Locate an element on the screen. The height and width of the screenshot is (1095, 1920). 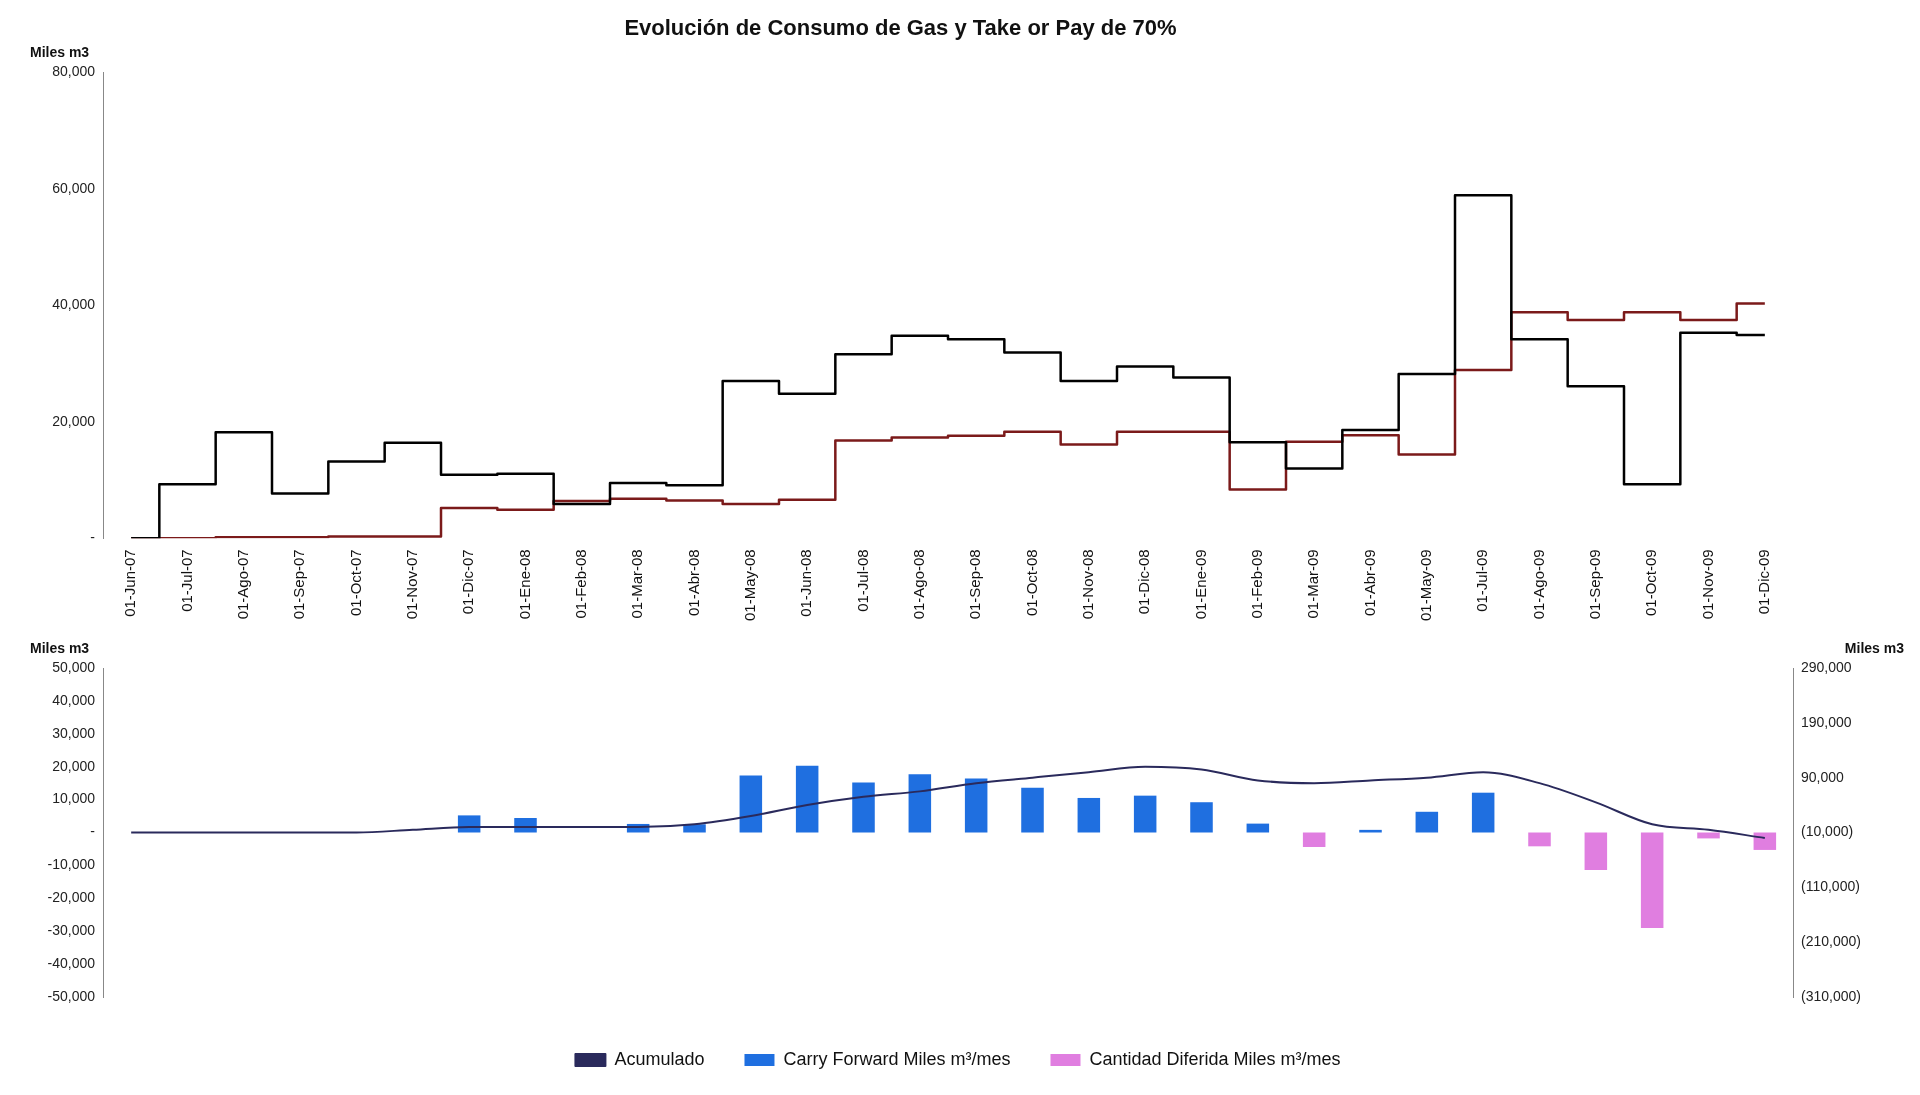
x-tick-label: 01-Oct-09 is located at coordinates (1651, 583).